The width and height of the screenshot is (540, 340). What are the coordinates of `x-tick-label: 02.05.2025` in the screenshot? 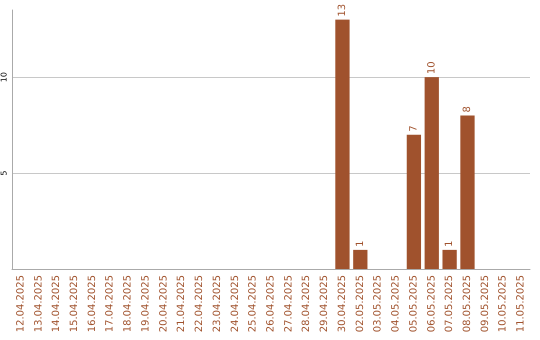 It's located at (360, 303).